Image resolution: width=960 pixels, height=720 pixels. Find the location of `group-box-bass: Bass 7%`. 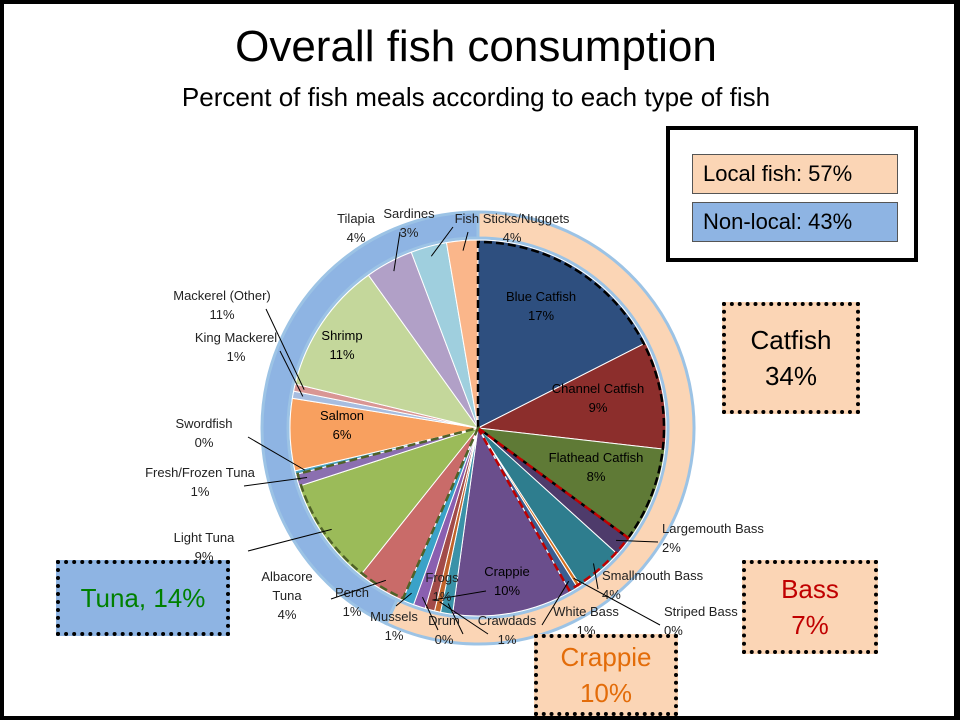

group-box-bass: Bass 7% is located at coordinates (810, 607).